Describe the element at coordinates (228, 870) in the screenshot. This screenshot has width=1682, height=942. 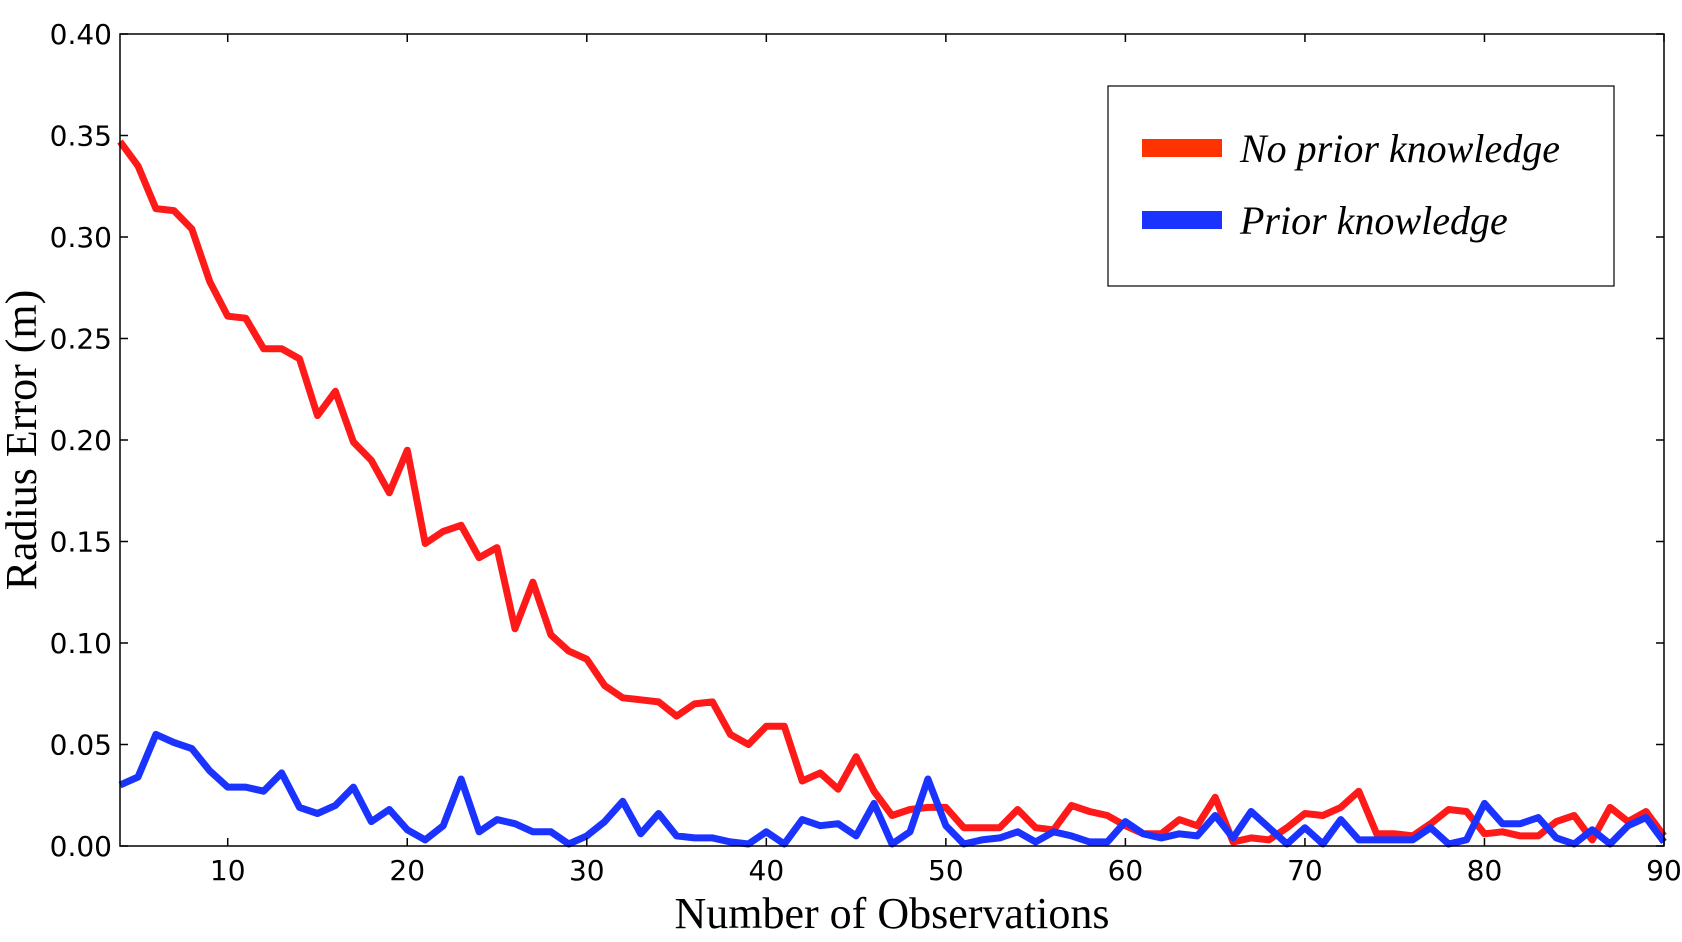
I see `x-tick-label: 10` at that location.